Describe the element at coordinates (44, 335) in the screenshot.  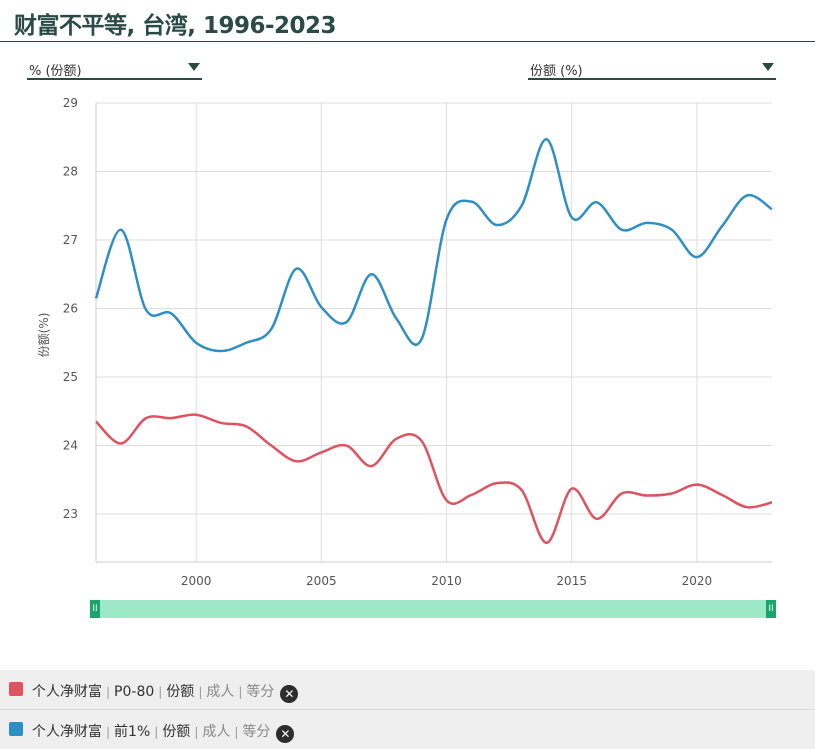
I see `y-axis-label: 份额(%)` at that location.